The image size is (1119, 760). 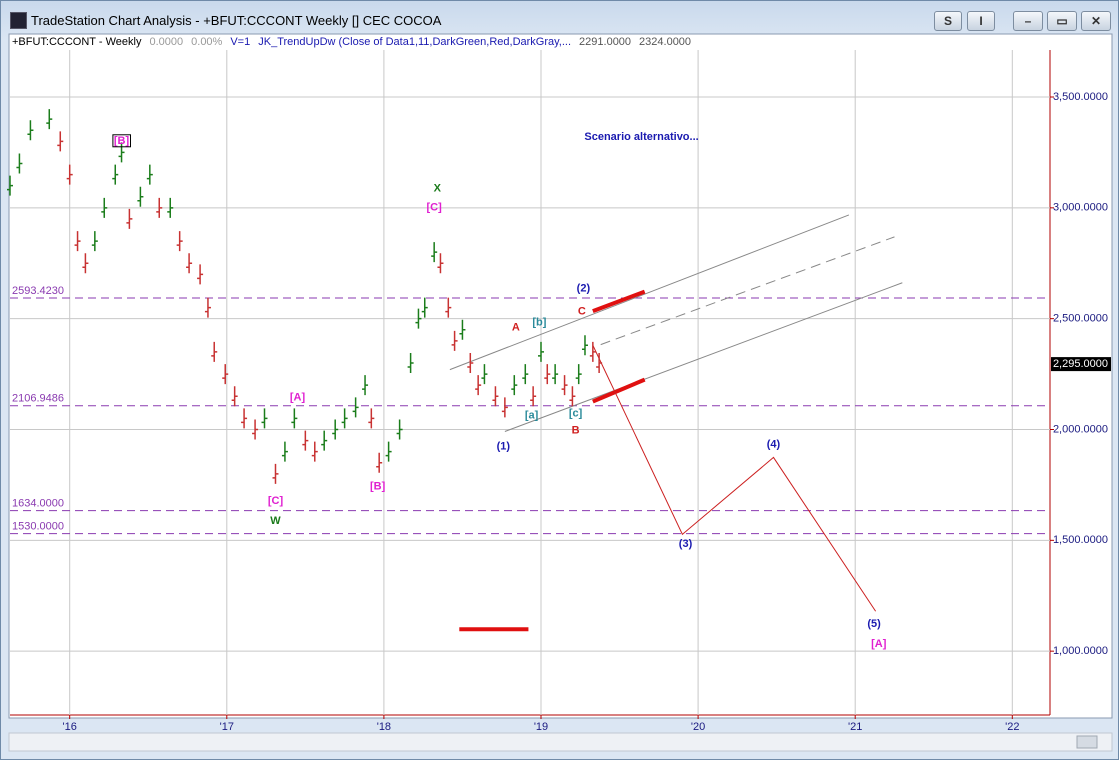 What do you see at coordinates (38, 527) in the screenshot?
I see `level-label: 1530.0000` at bounding box center [38, 527].